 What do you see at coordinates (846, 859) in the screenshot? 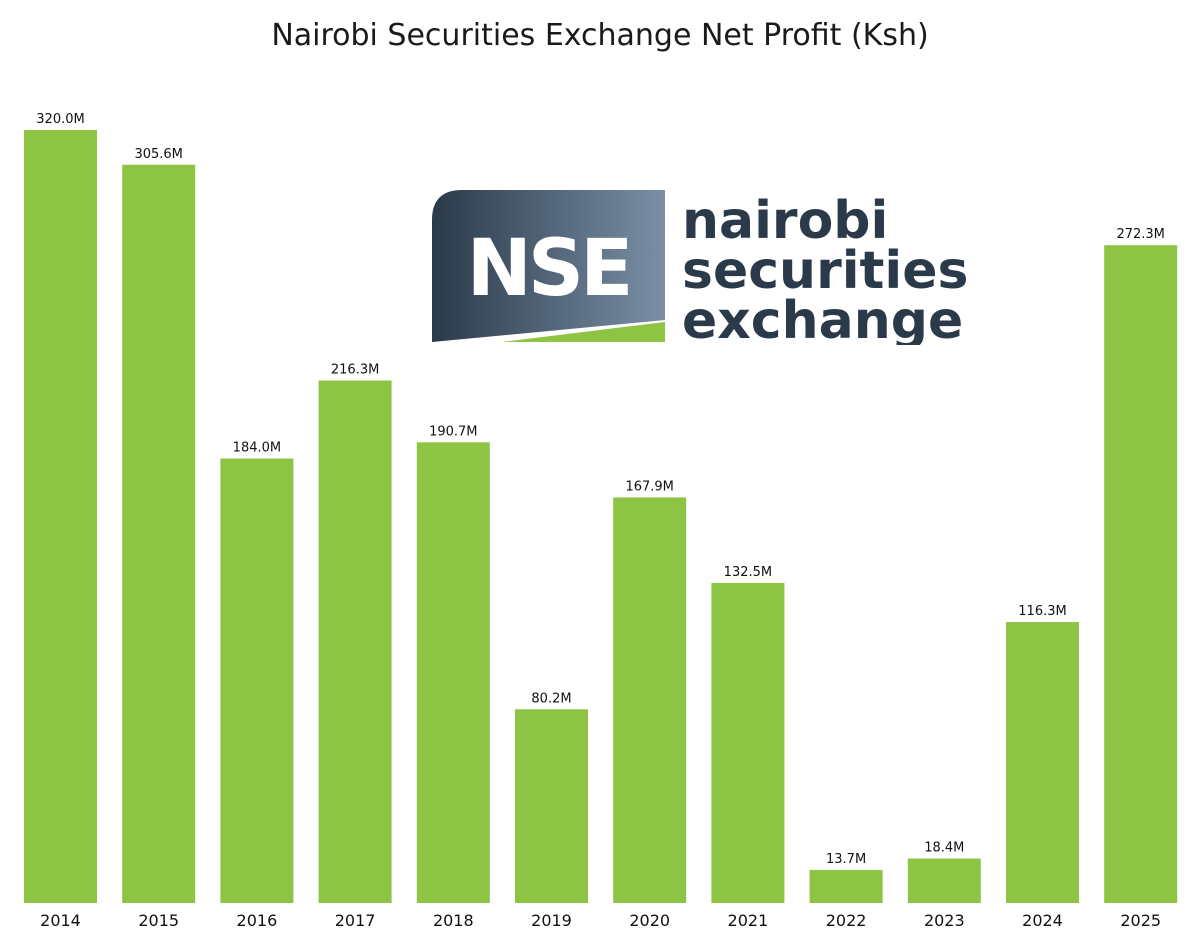
I see `value-label-2022: 13.7M` at bounding box center [846, 859].